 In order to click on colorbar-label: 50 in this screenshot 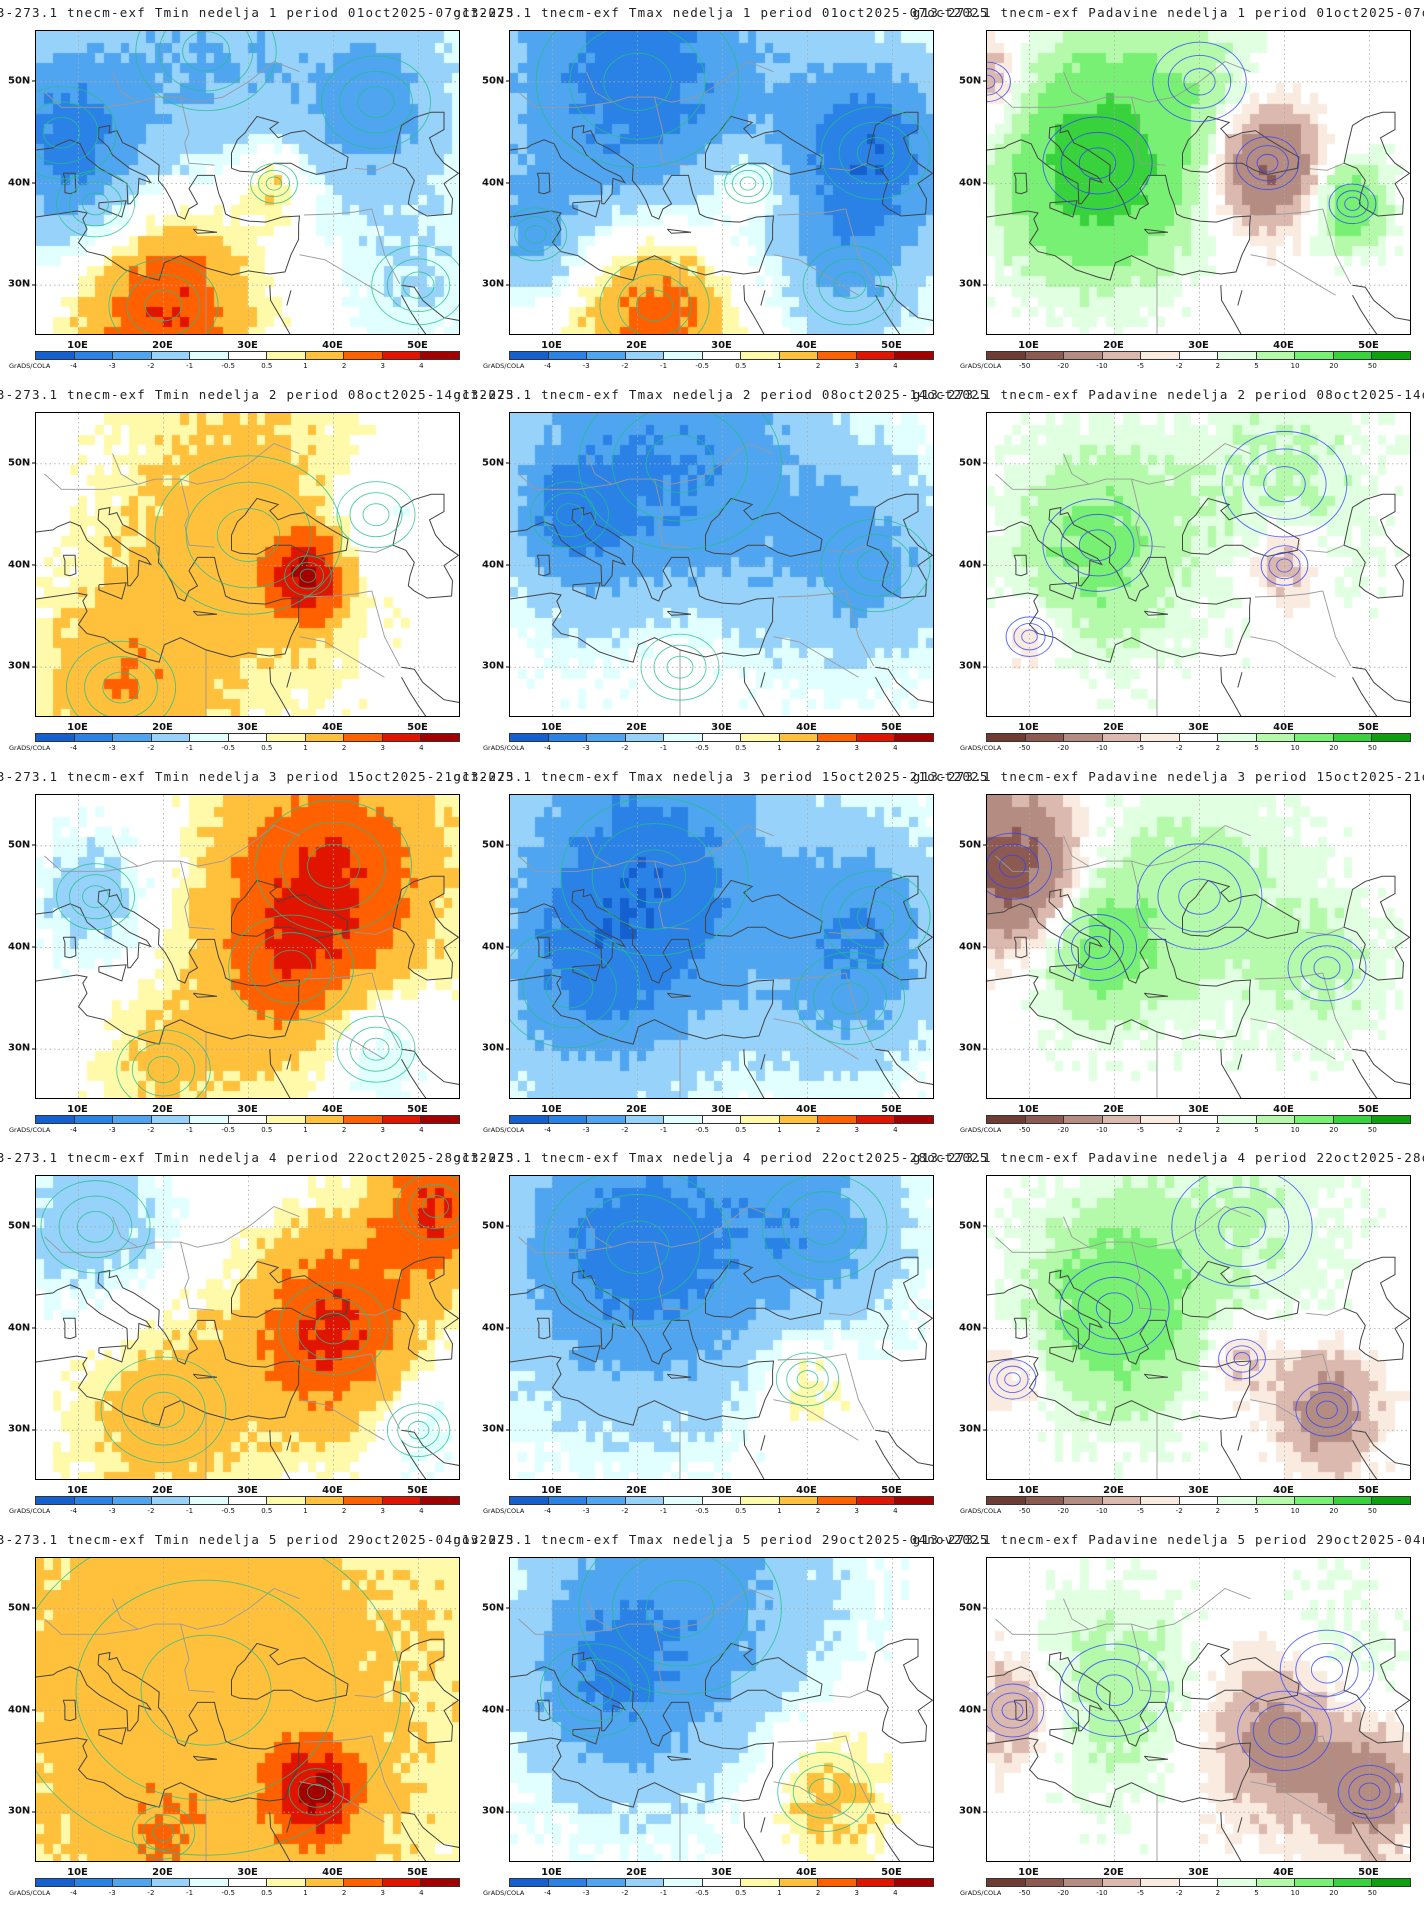, I will do `click(1372, 1893)`.